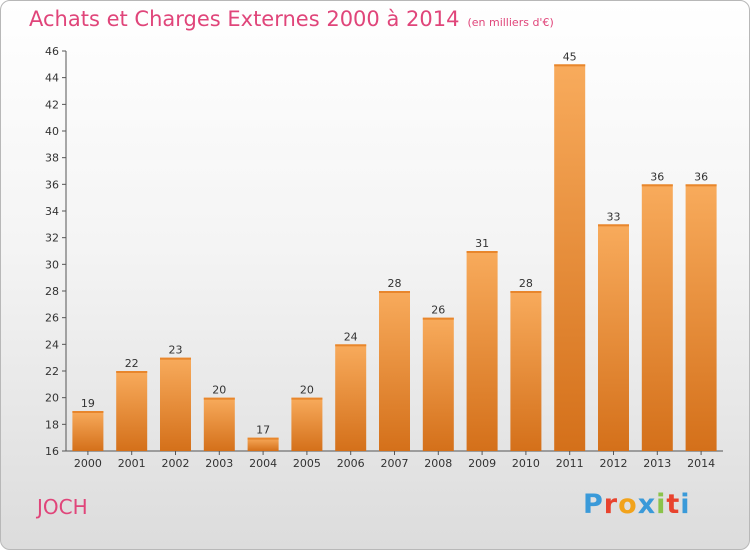 The image size is (750, 550). I want to click on proxiti-logo: Proxiti, so click(637, 504).